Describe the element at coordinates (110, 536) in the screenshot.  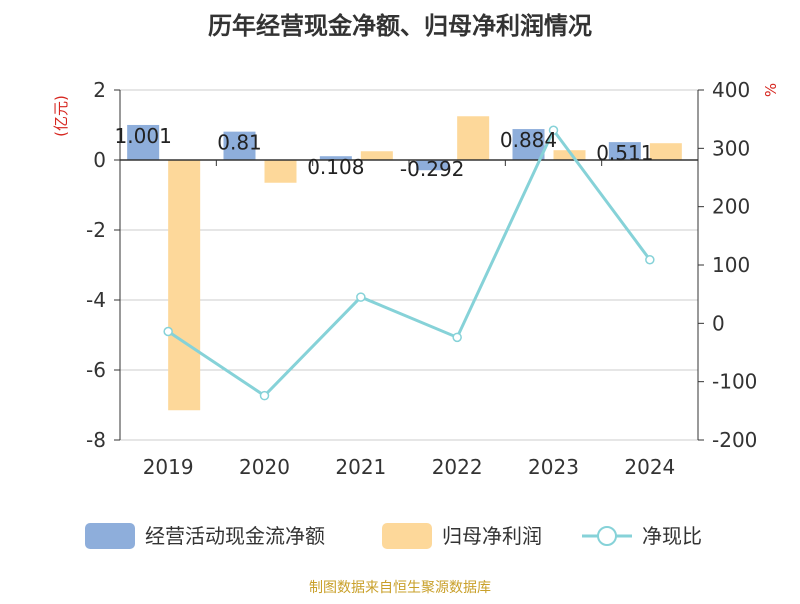
I see `legend-swatch-cash-flow` at that location.